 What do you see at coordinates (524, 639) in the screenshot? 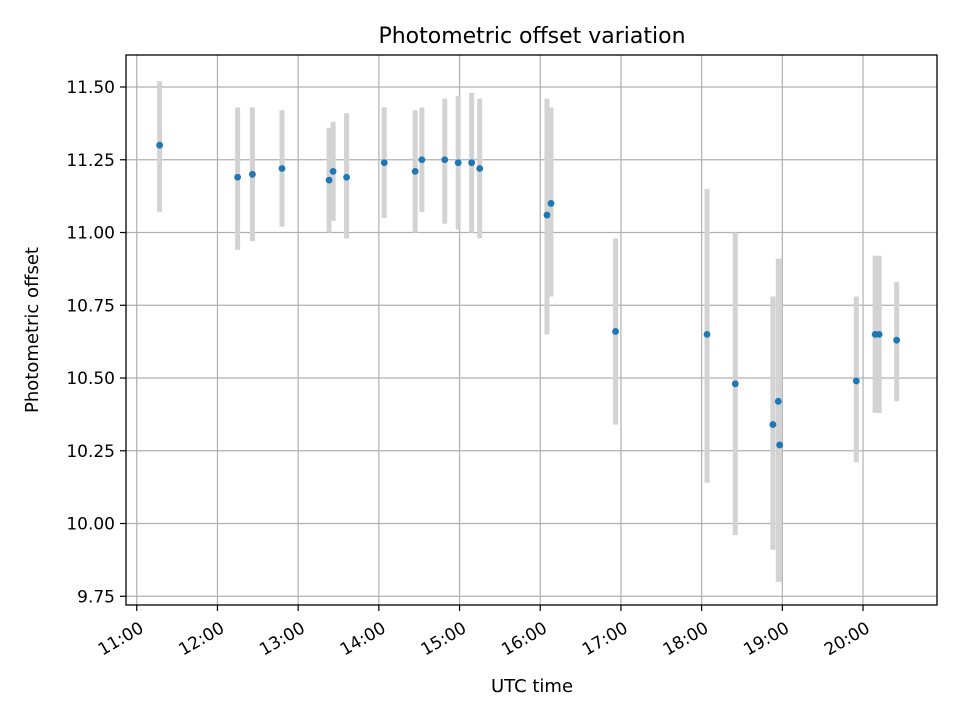
I see `x-tick-label: 16:00` at bounding box center [524, 639].